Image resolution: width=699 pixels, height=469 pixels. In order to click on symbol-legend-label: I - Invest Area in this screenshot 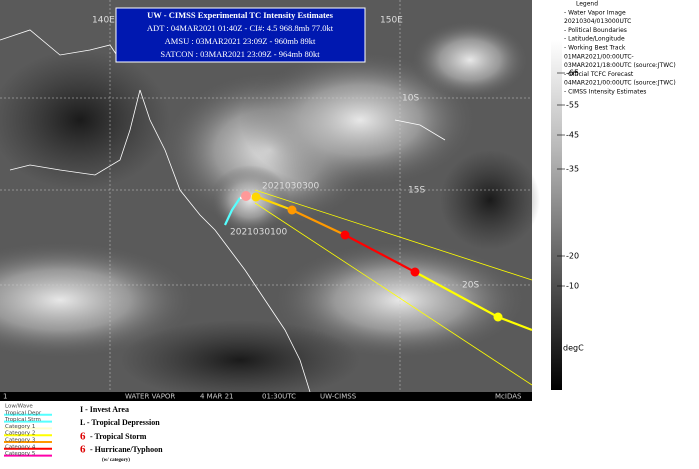, I will do `click(104, 409)`.